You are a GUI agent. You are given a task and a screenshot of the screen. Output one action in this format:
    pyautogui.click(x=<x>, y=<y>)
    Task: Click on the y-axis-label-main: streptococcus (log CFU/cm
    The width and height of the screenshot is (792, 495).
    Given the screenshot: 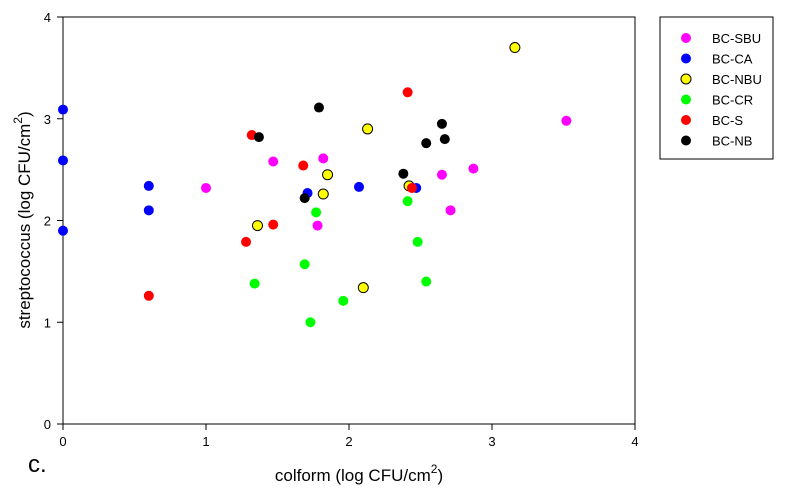 What is the action you would take?
    pyautogui.click(x=24, y=226)
    